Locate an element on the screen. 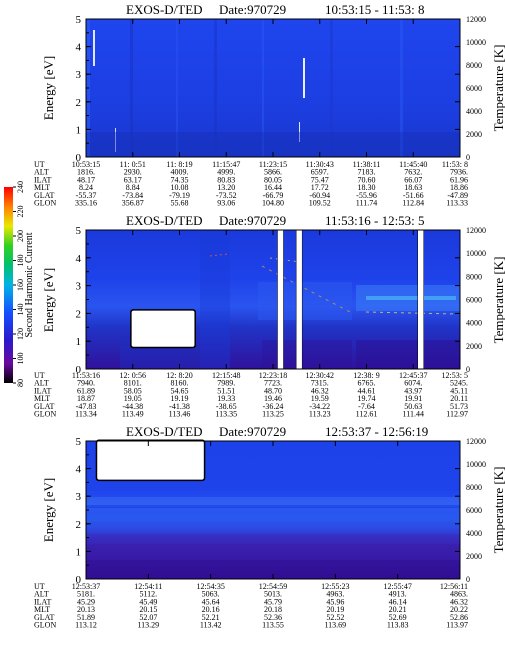  orbit-row-label: GLON is located at coordinates (45, 625).